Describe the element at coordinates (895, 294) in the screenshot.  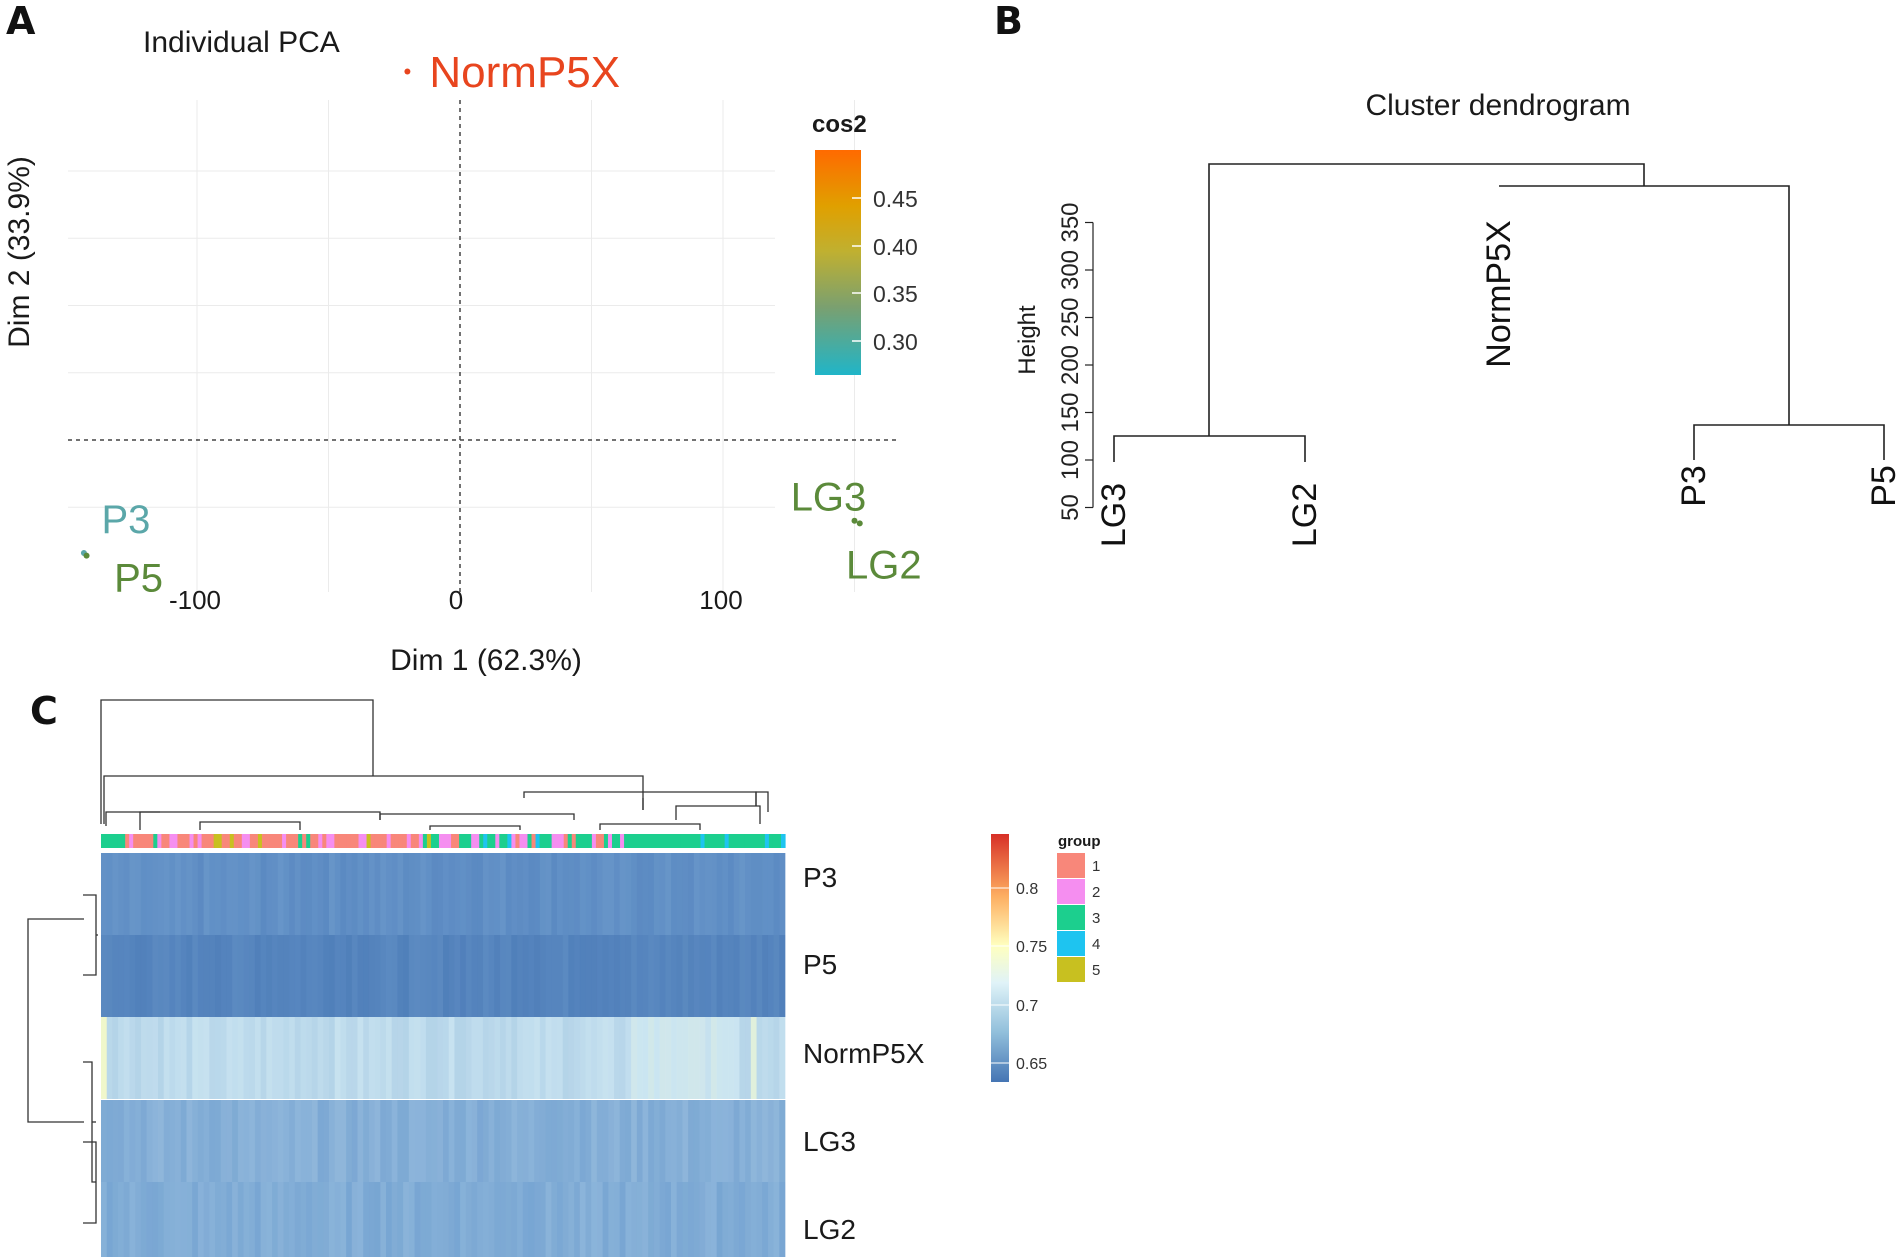
I see `cos2-tick-035: 0.35` at that location.